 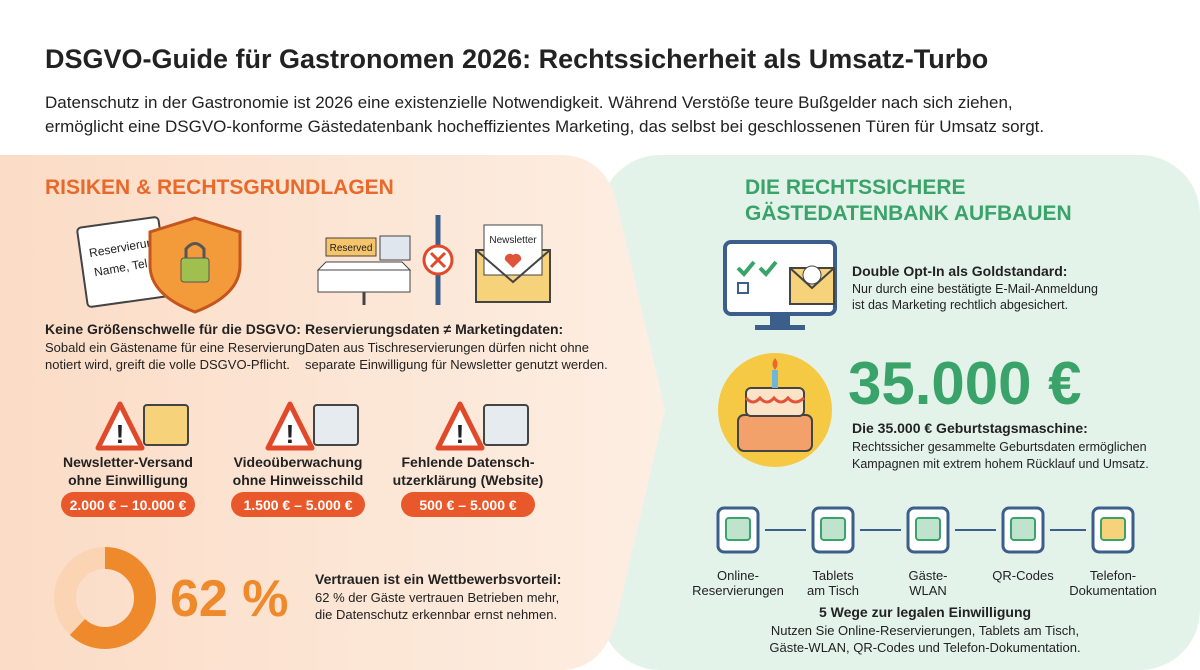 I want to click on channel-label: Telefon-, so click(x=1113, y=575).